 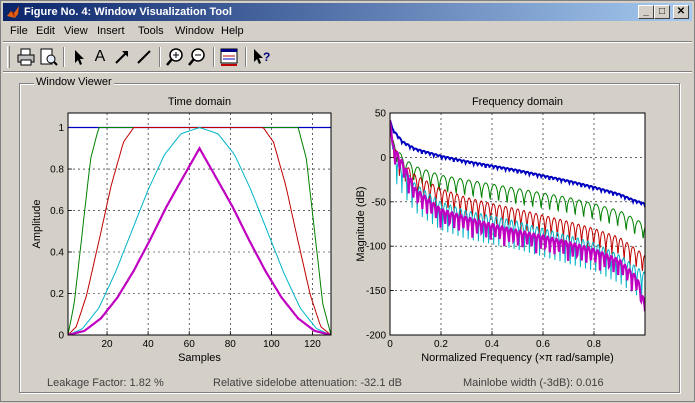 I want to click on zoom-in-button, so click(x=175, y=57).